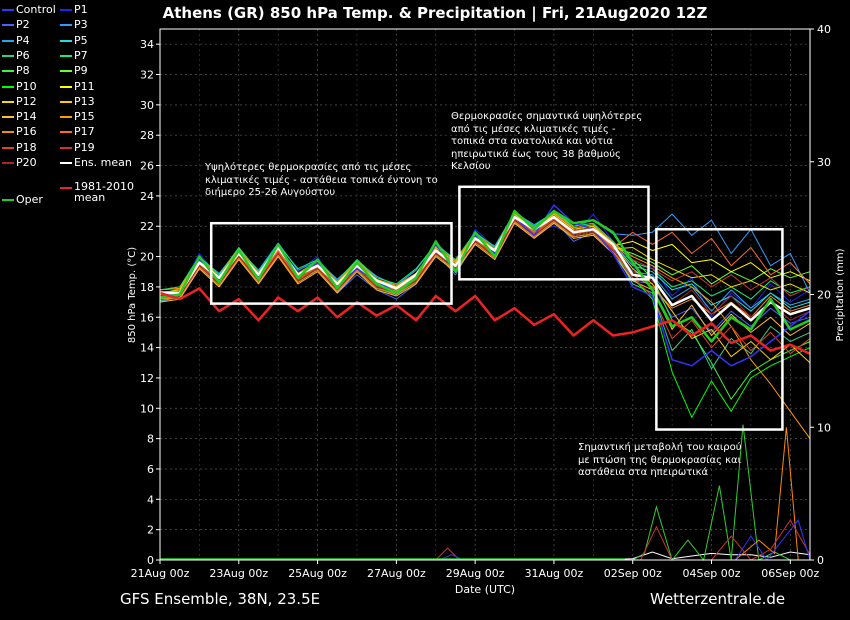  What do you see at coordinates (147, 226) in the screenshot?
I see `y-tick-label: 22` at bounding box center [147, 226].